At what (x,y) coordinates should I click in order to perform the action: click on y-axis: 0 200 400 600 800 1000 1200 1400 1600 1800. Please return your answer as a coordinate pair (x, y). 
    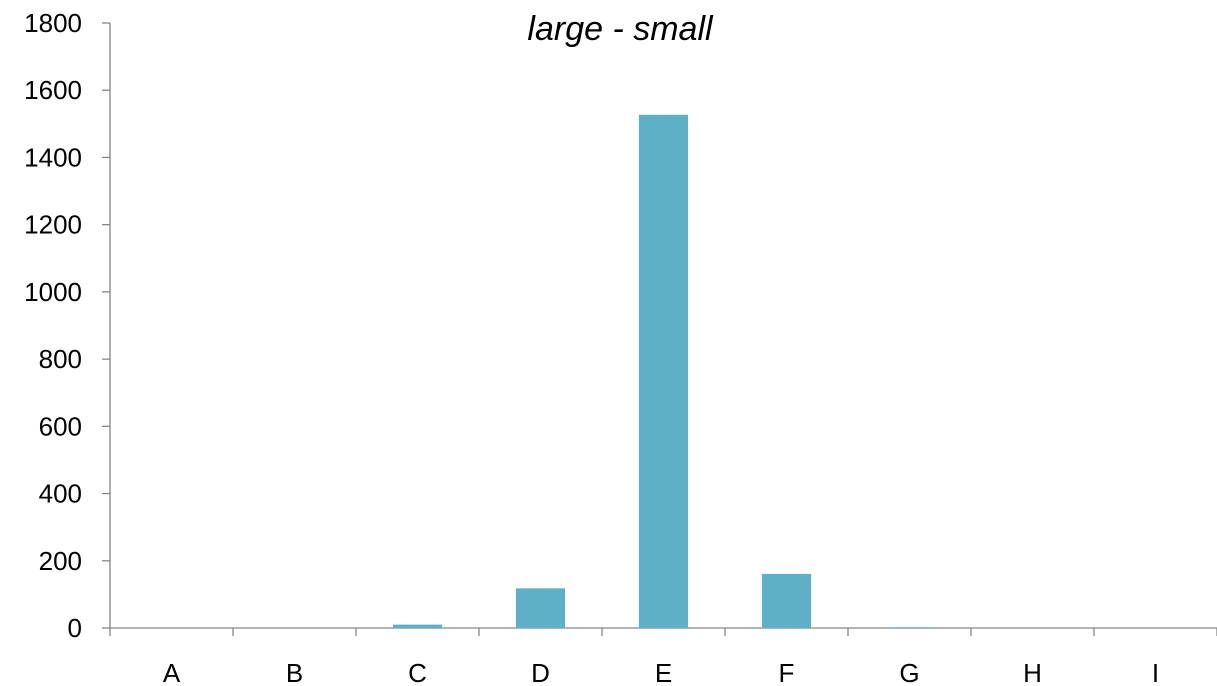
    Looking at the image, I should click on (67, 325).